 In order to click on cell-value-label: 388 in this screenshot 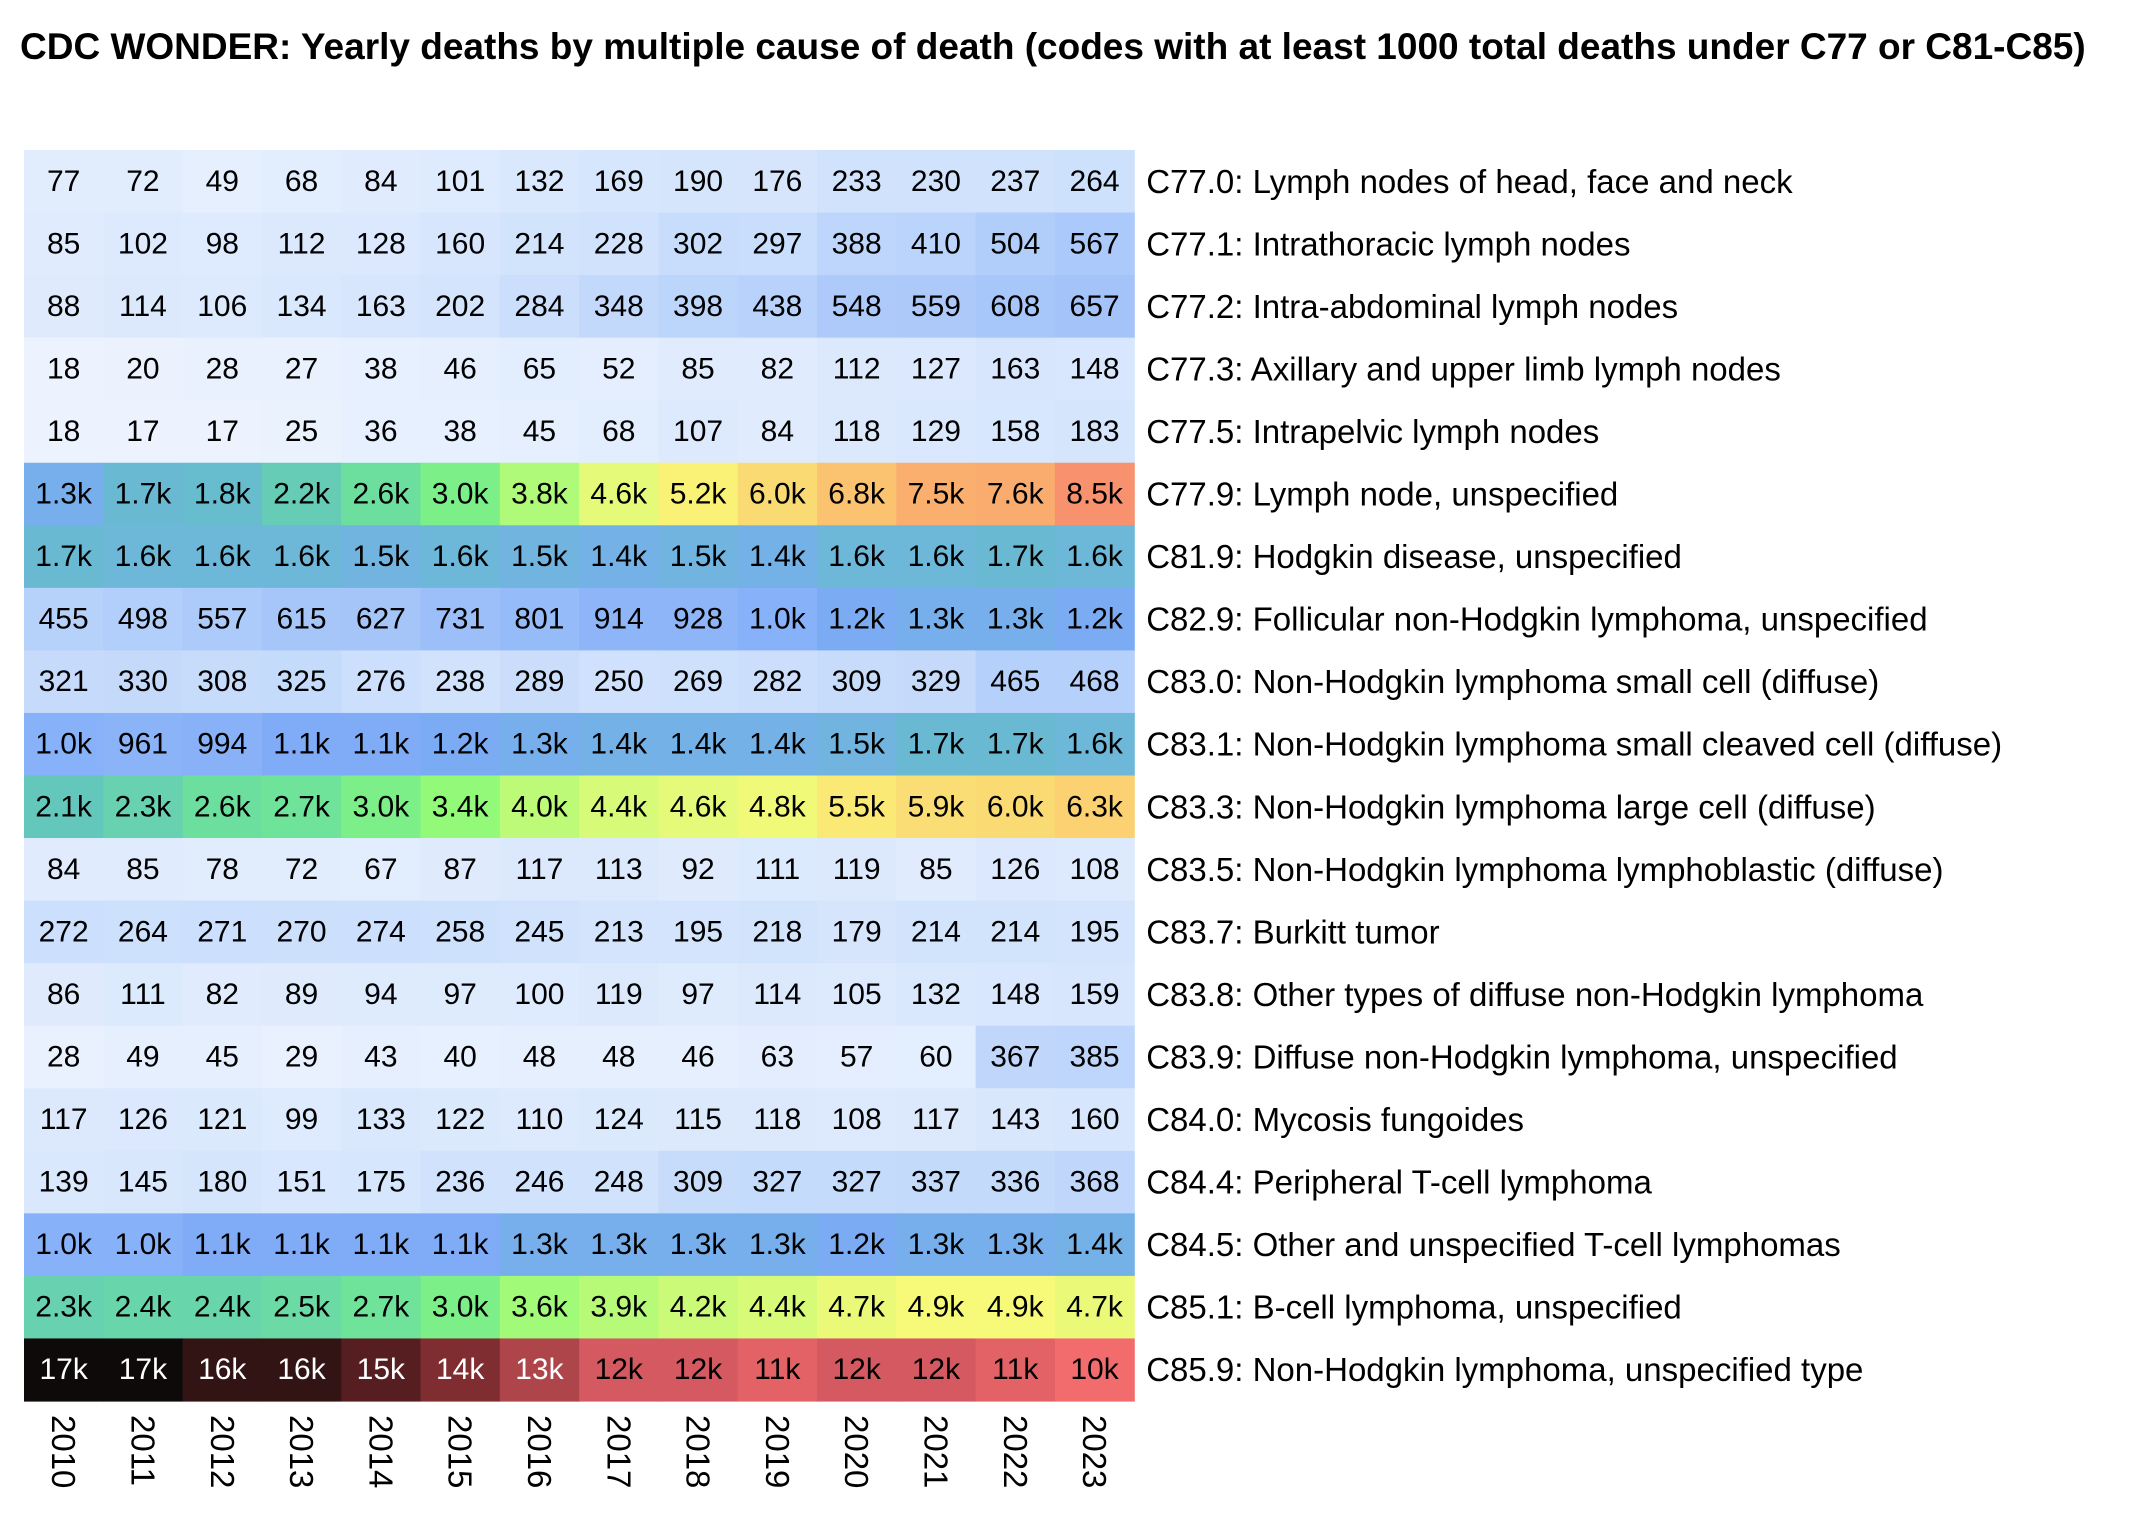, I will do `click(857, 243)`.